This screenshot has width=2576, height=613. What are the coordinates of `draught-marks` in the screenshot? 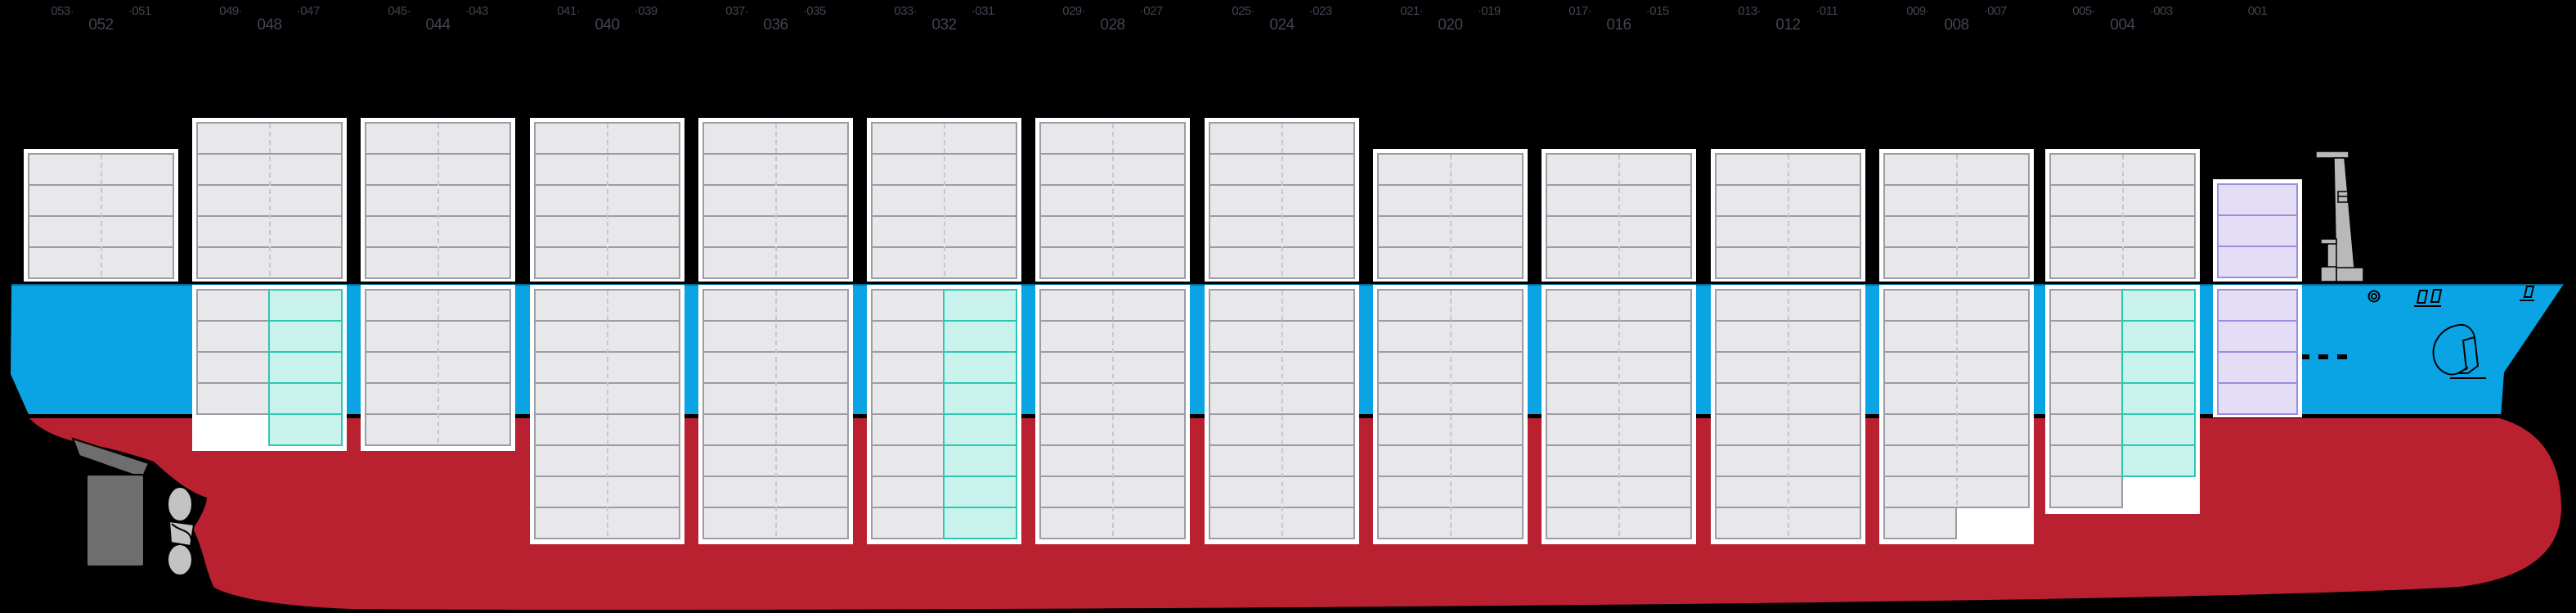 It's located at (2323, 356).